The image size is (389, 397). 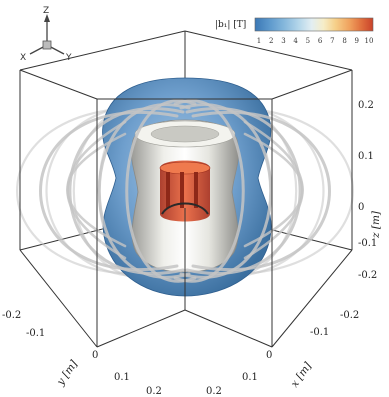 What do you see at coordinates (366, 156) in the screenshot?
I see `z-tick-0.1: 0.1` at bounding box center [366, 156].